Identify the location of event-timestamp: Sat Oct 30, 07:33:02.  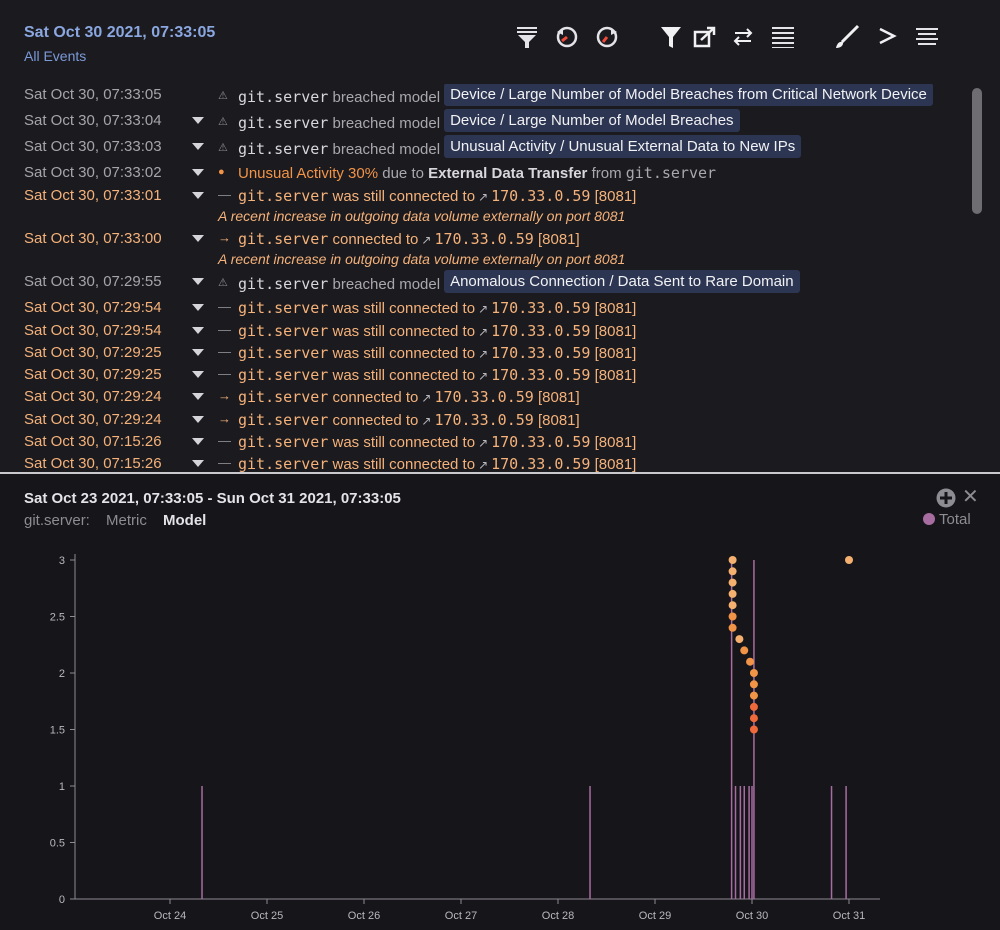
(93, 172).